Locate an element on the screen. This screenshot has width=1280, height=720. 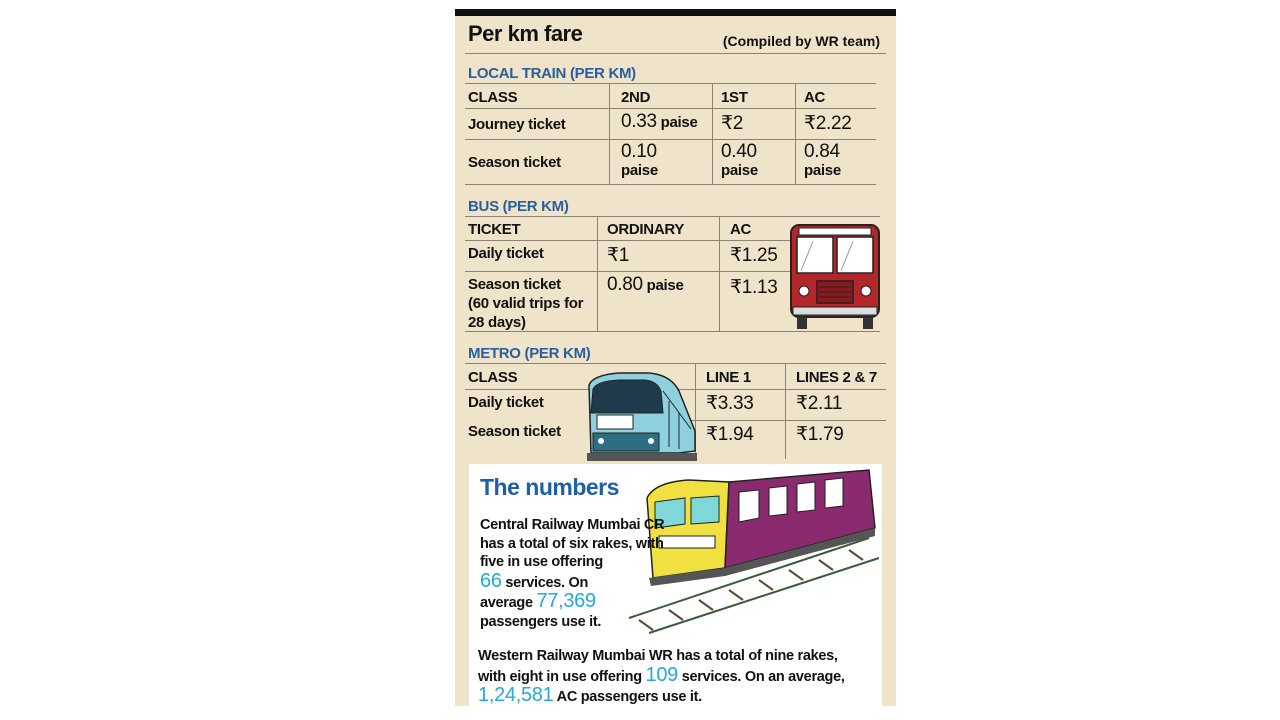
fare-value: ₹1.79 is located at coordinates (820, 434).